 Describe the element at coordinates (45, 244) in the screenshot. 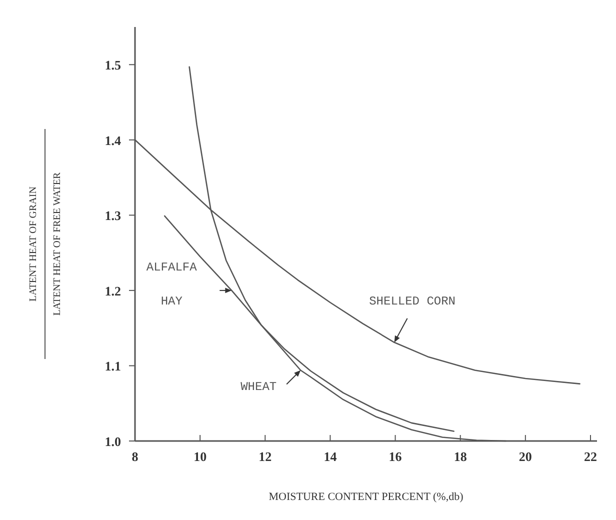

I see `text: LATENT HEAT OF GRAIN LATENT HEAT OF FREE WATER` at that location.